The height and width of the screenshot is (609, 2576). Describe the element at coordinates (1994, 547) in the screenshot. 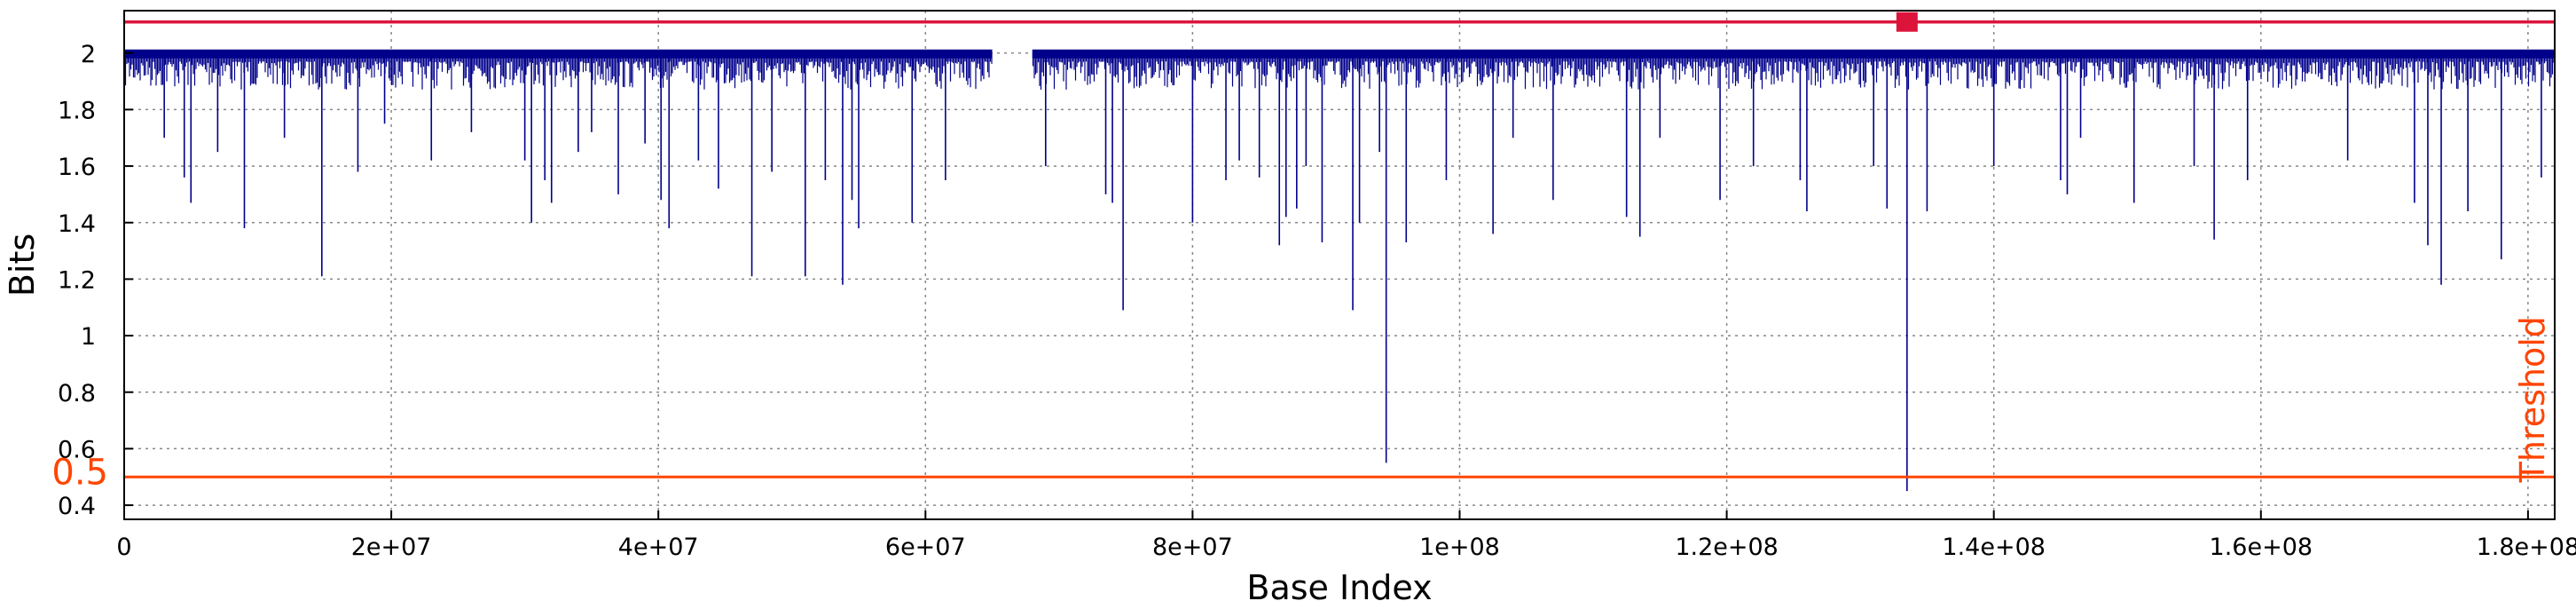

I see `x-tick-label: 1.4e+08` at that location.